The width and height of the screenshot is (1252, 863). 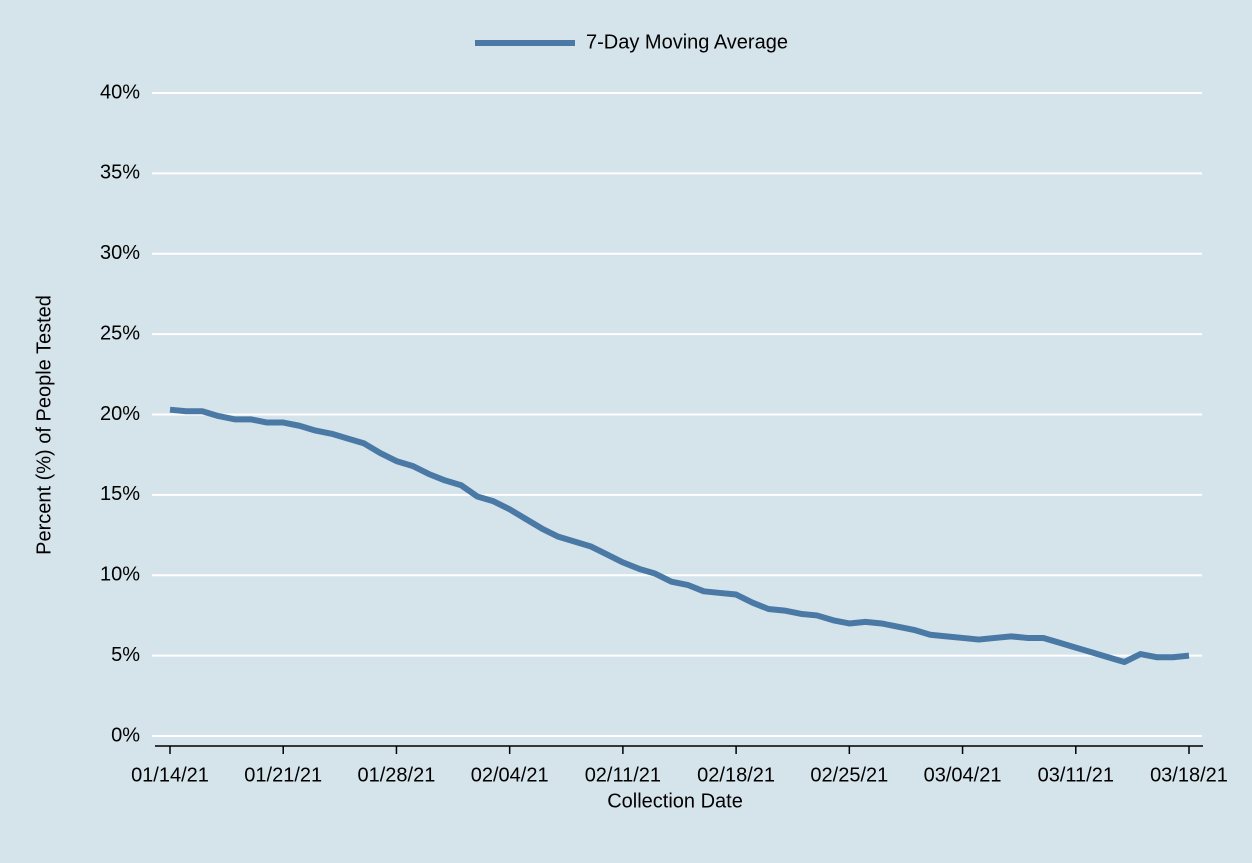 What do you see at coordinates (1189, 775) in the screenshot?
I see `x-tick-label: 03/18/21` at bounding box center [1189, 775].